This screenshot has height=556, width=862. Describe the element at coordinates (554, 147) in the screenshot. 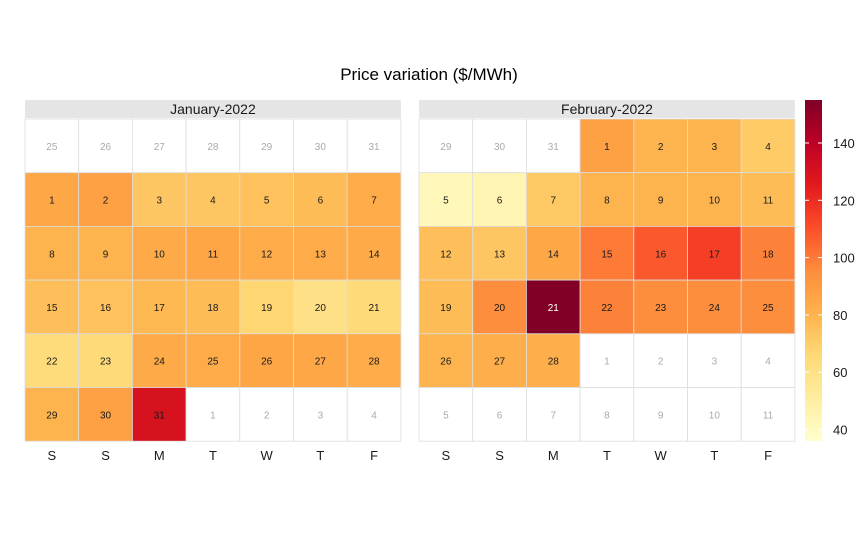

I see `day-number: 31` at that location.